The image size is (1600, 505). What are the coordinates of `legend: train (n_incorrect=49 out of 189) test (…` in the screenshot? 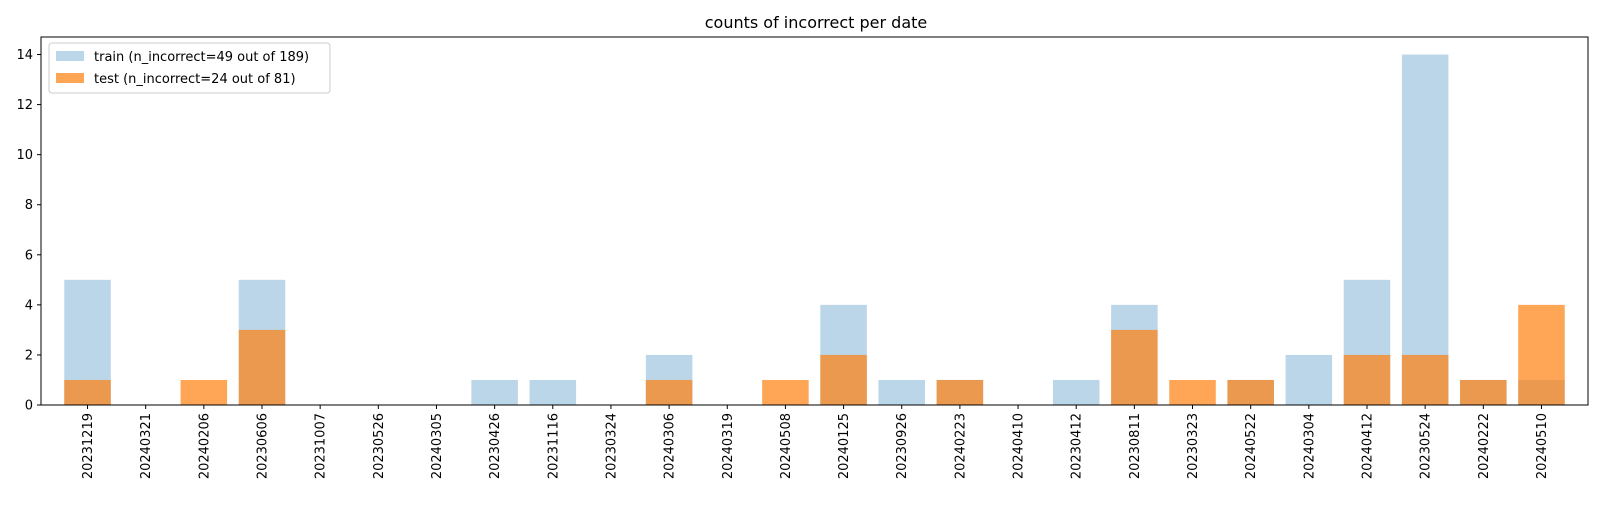 It's located at (189, 68).